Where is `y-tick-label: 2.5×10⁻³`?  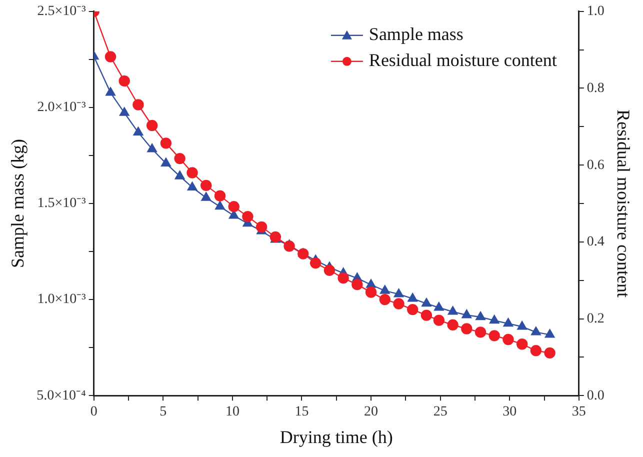
y-tick-label: 2.5×10⁻³ is located at coordinates (61, 12).